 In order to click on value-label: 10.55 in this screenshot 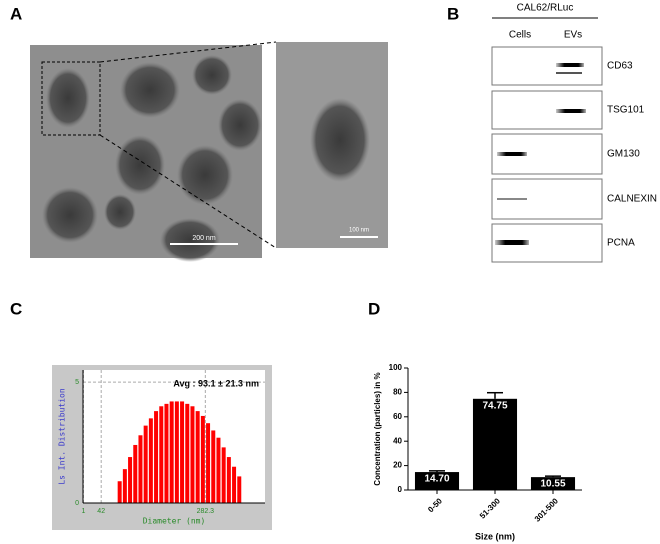, I will do `click(552, 484)`.